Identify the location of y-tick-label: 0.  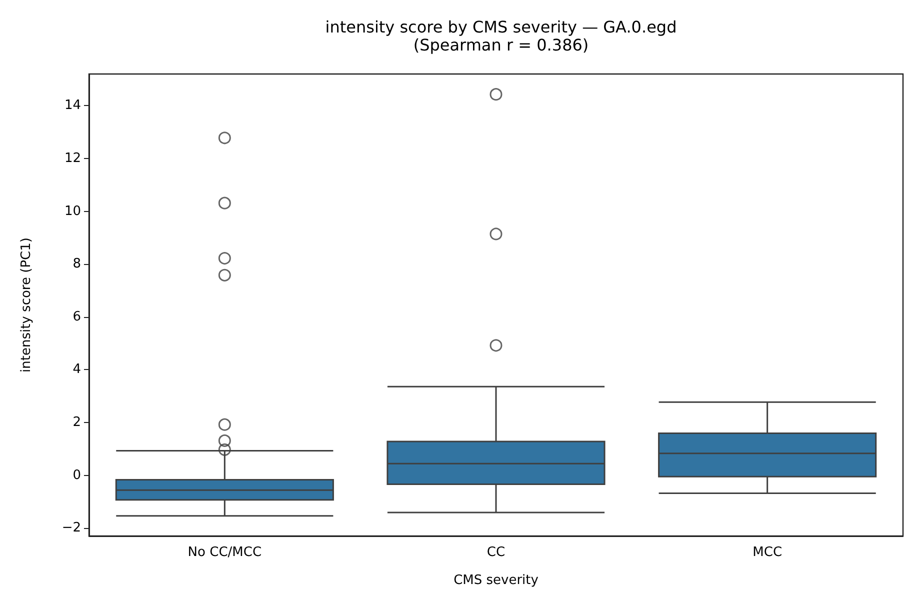
(76, 475).